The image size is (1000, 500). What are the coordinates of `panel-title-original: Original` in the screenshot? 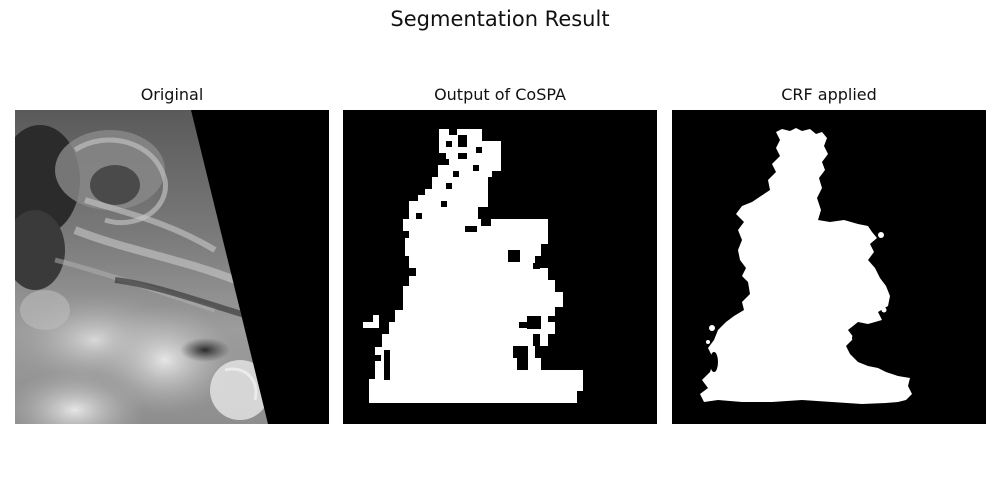 It's located at (172, 94).